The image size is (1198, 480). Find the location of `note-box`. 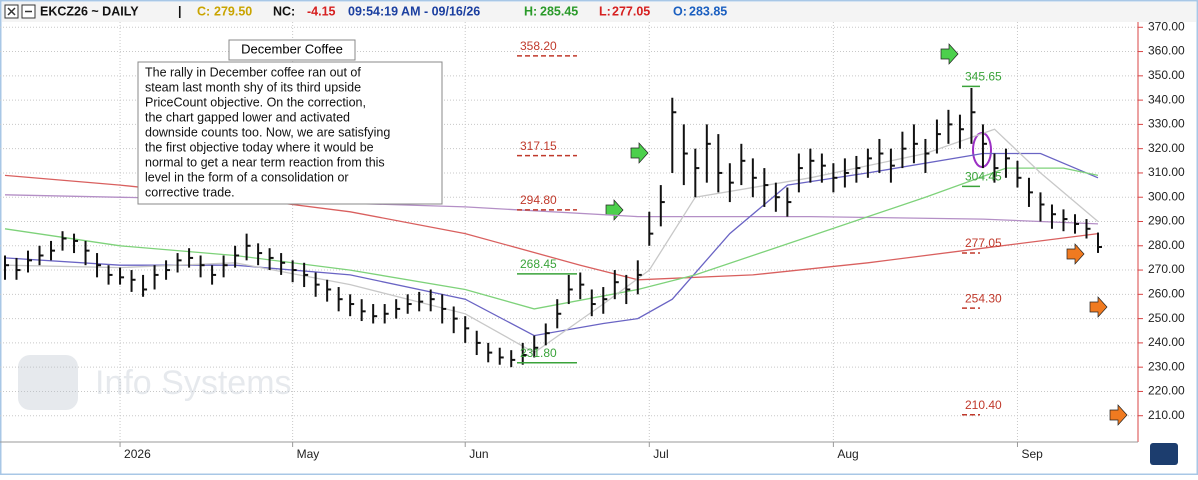

note-box is located at coordinates (290, 133).